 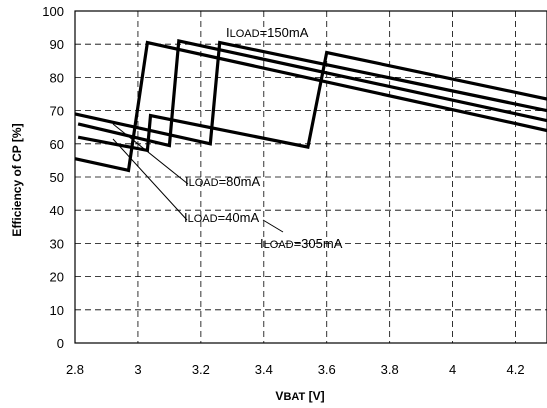 I want to click on x-tick-label: 3.4, so click(x=264, y=369).